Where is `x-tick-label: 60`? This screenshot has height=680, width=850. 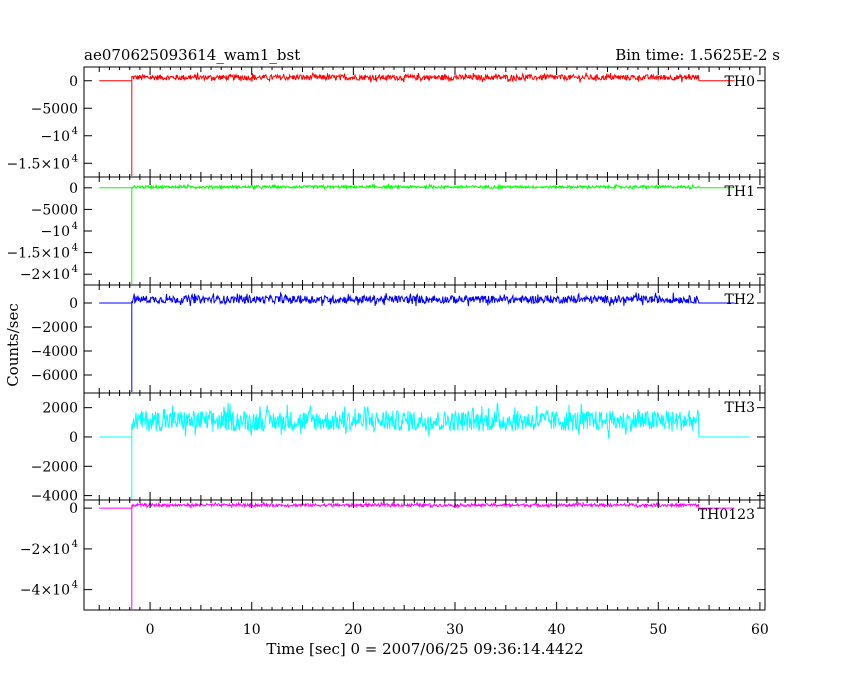 x-tick-label: 60 is located at coordinates (760, 630).